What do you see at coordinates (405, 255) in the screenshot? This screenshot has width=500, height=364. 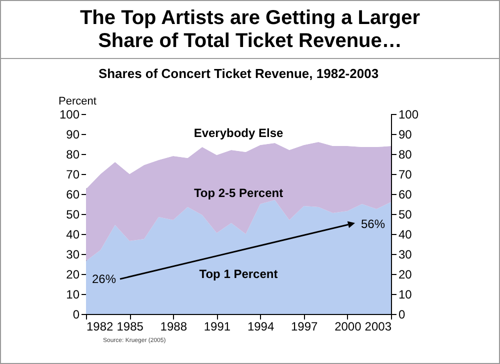 I see `y2-tick-label: 30` at bounding box center [405, 255].